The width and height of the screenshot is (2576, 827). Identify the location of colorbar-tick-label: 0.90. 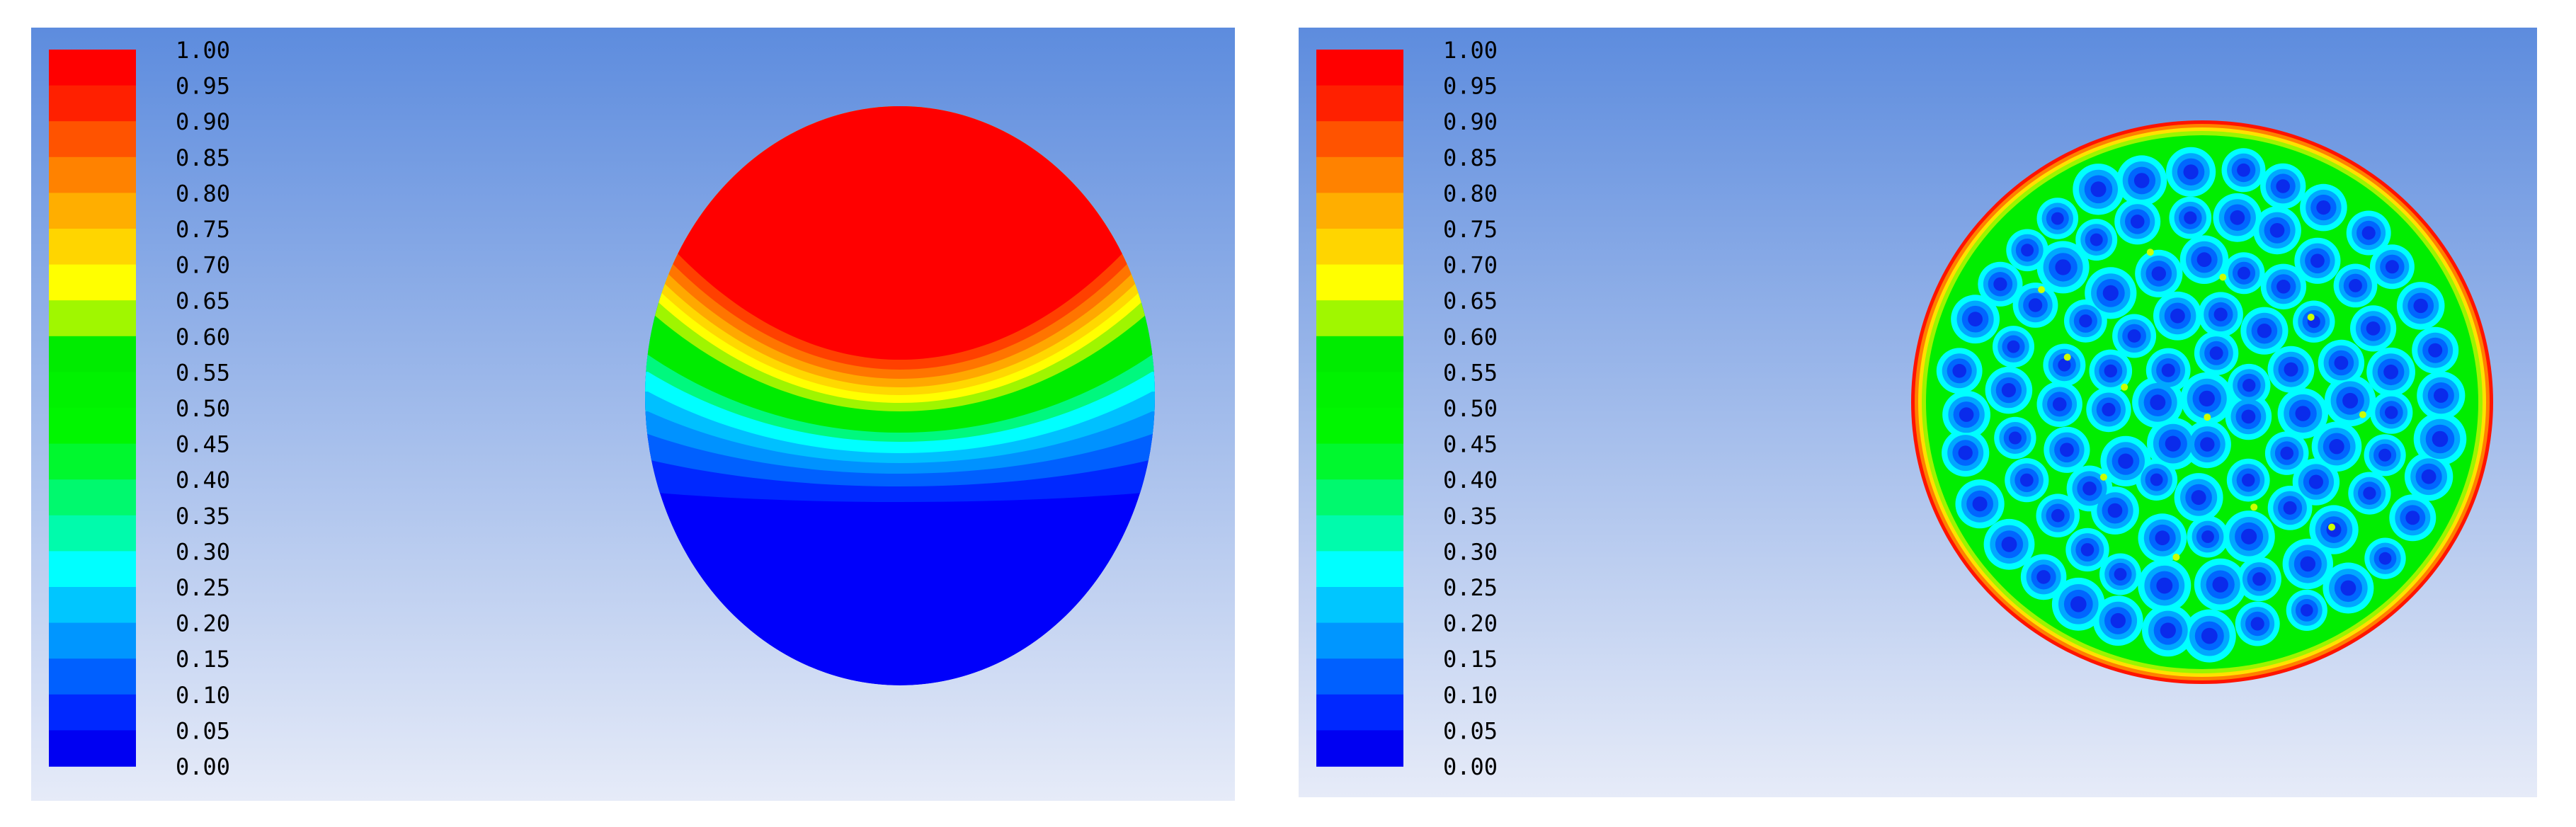
(1470, 121).